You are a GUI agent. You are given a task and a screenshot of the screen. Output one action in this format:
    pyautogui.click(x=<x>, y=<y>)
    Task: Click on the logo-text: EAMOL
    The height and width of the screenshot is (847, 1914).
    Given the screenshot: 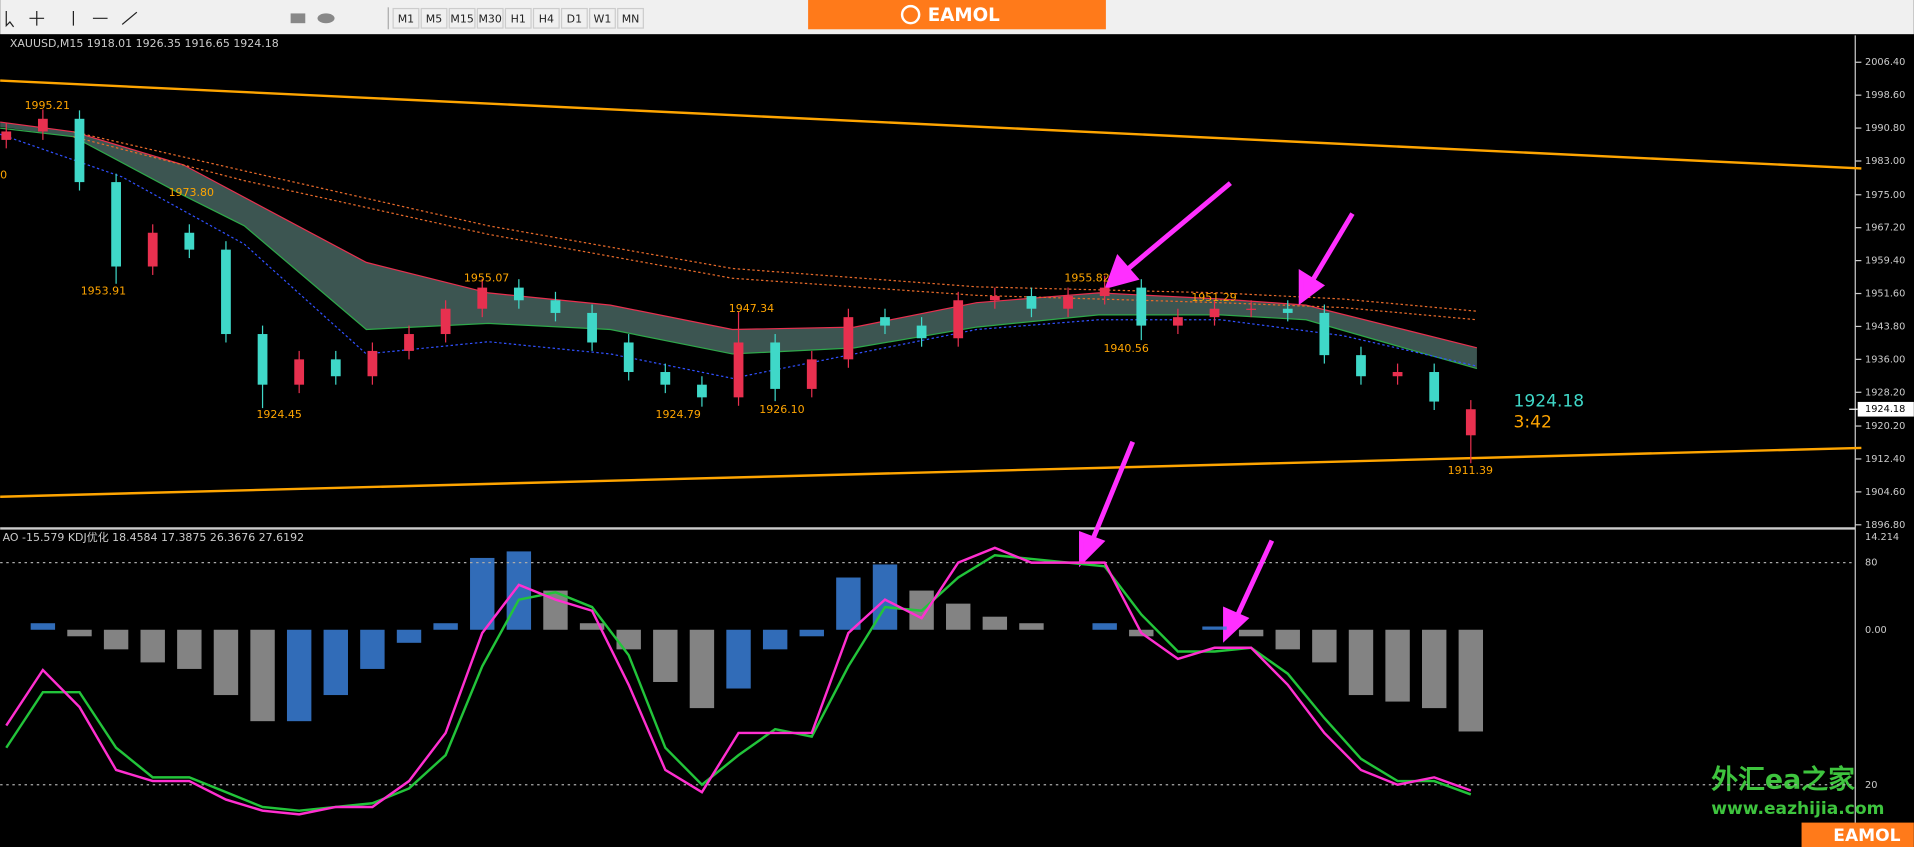 What is the action you would take?
    pyautogui.click(x=964, y=15)
    